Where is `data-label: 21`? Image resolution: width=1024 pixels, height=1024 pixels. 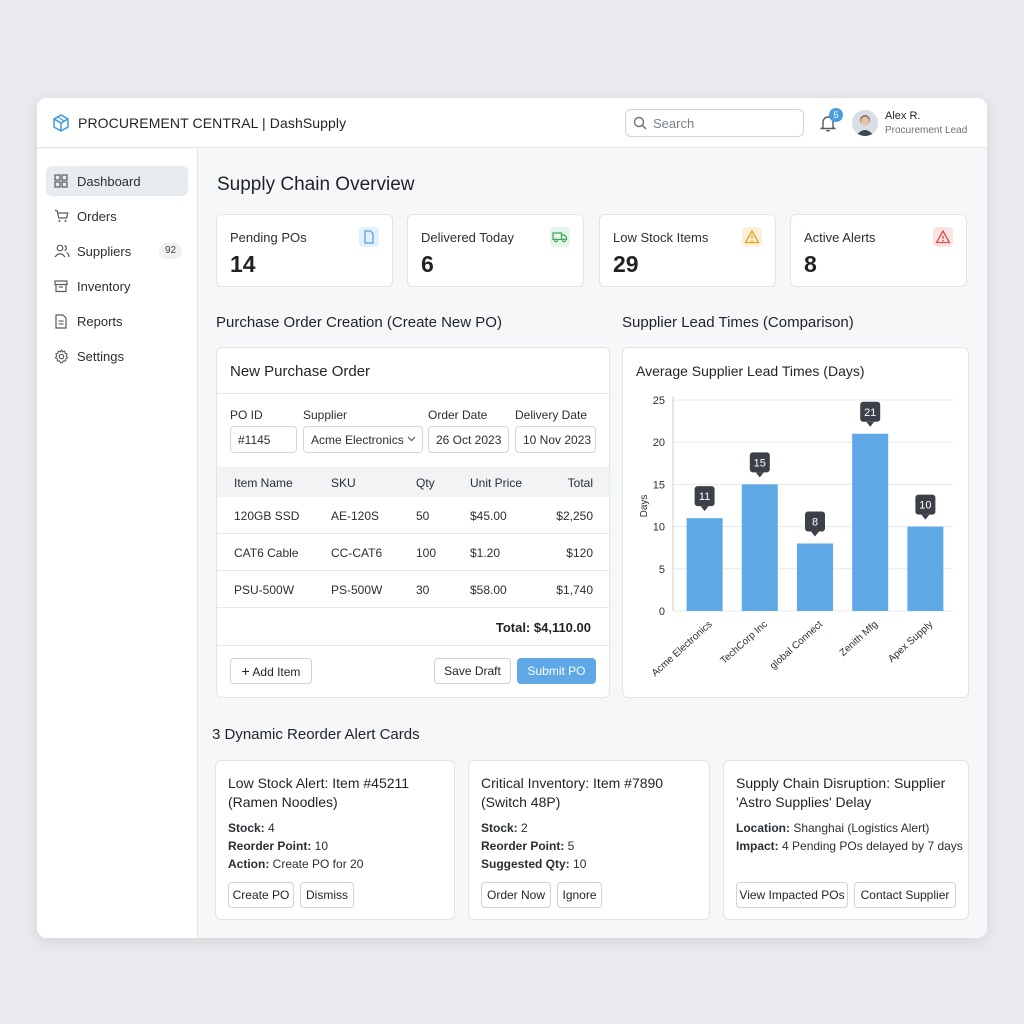
data-label: 21 is located at coordinates (870, 413).